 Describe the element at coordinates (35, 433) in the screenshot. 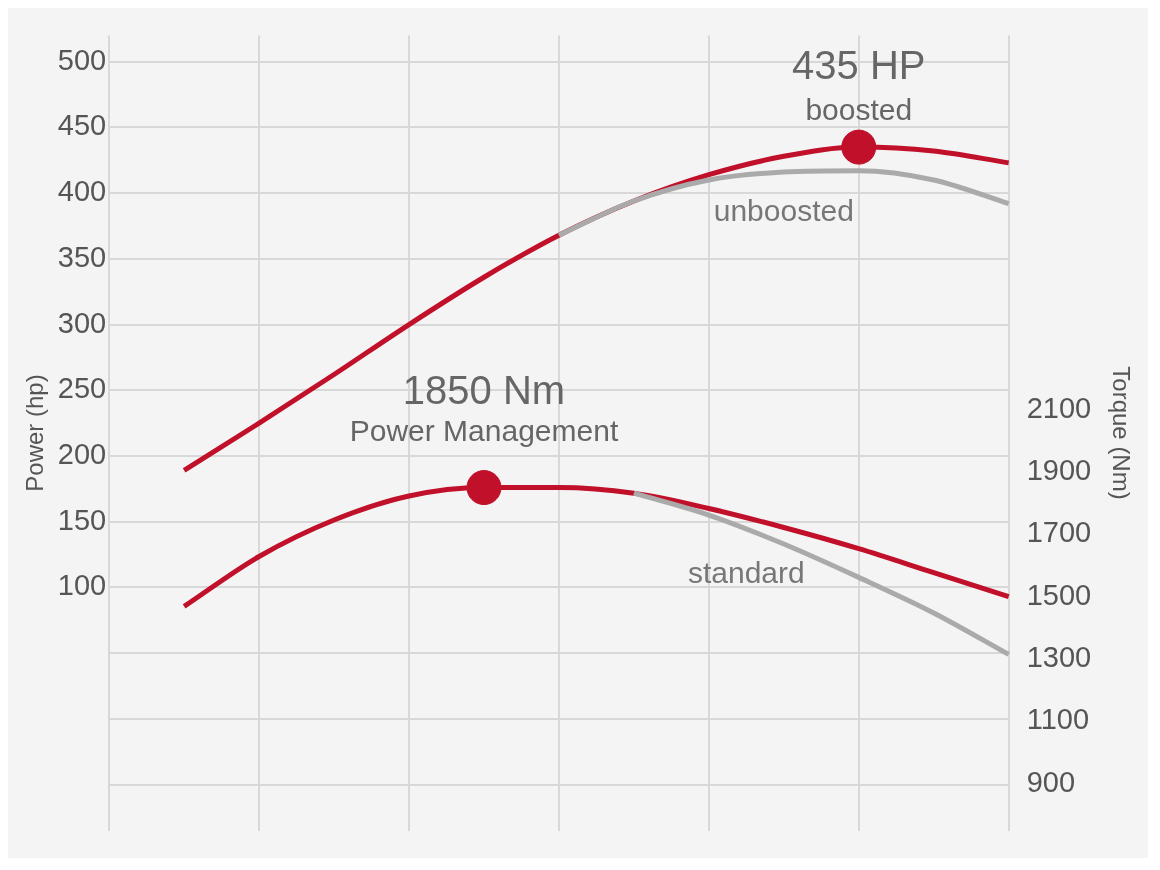

I see `y-axis-title: Power (hp)` at that location.